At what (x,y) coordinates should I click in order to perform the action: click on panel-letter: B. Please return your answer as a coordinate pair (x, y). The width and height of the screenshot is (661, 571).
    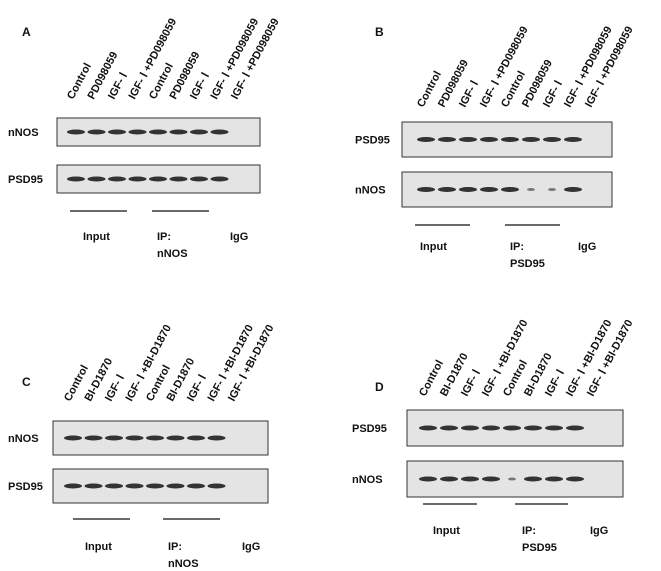
    Looking at the image, I should click on (379, 32).